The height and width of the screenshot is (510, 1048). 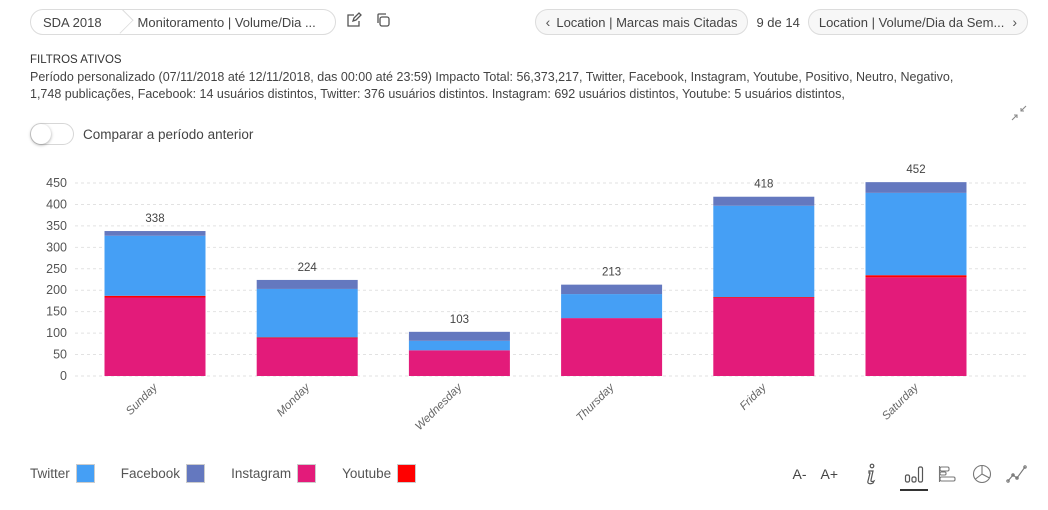 What do you see at coordinates (829, 474) in the screenshot?
I see `font-increase-button: A+` at bounding box center [829, 474].